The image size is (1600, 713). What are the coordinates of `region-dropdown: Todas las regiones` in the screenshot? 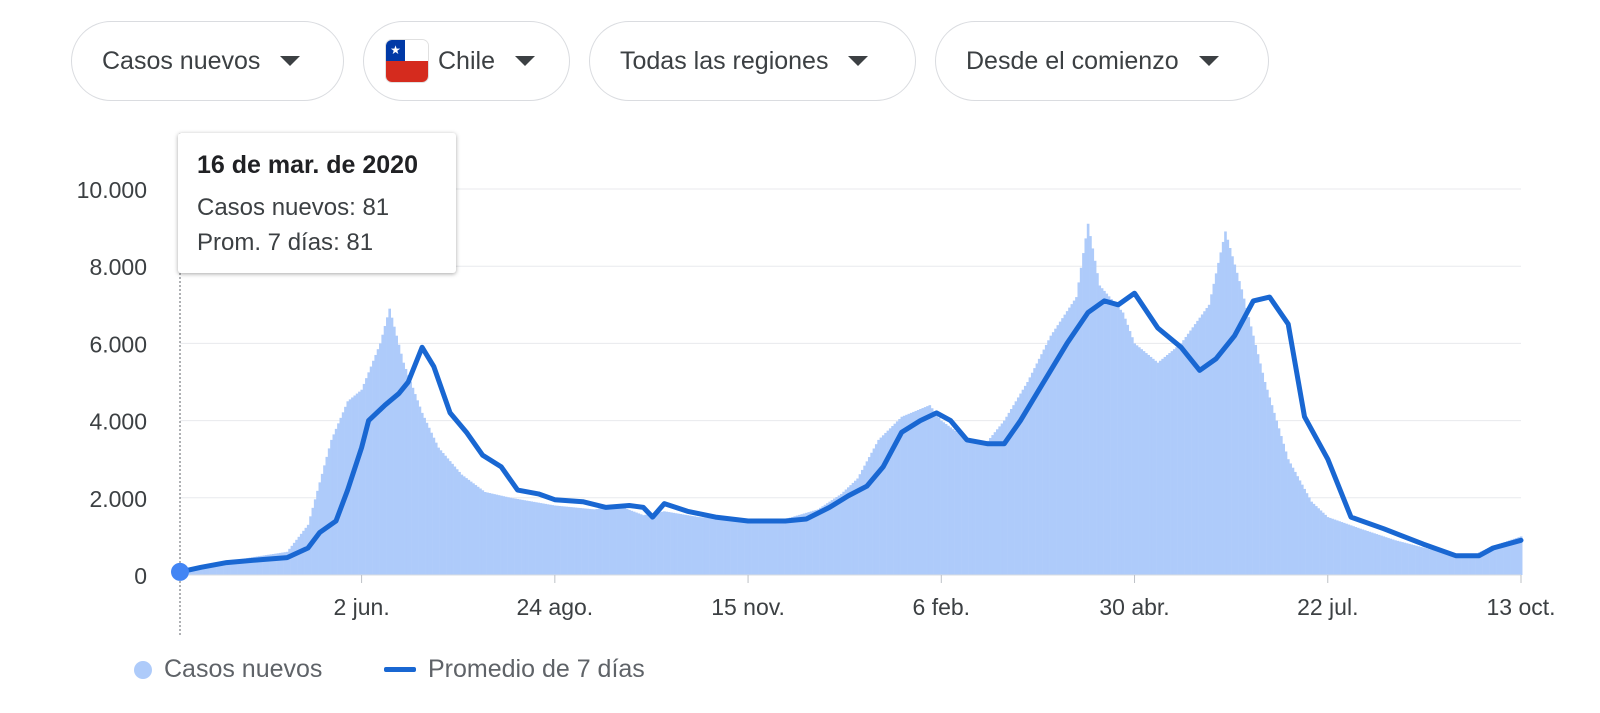 It's located at (752, 61).